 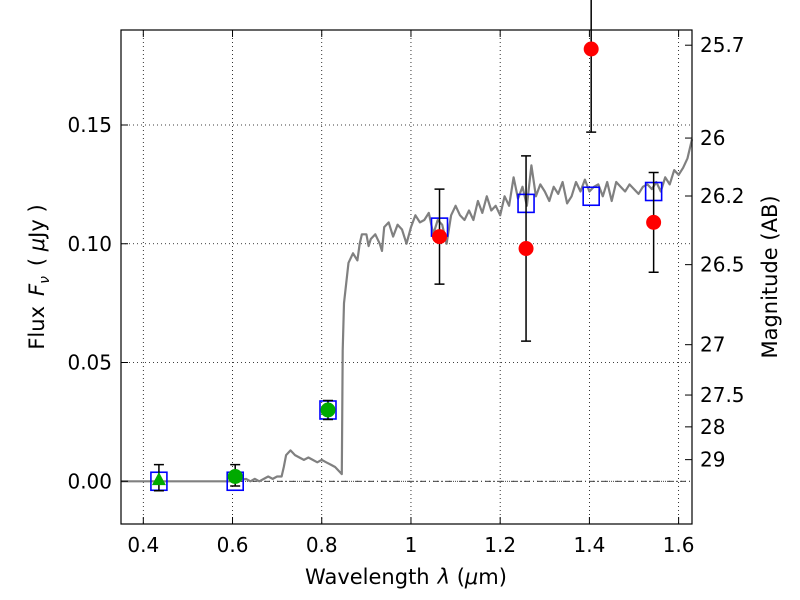 What do you see at coordinates (722, 45) in the screenshot?
I see `mag-tick-label: 25.7` at bounding box center [722, 45].